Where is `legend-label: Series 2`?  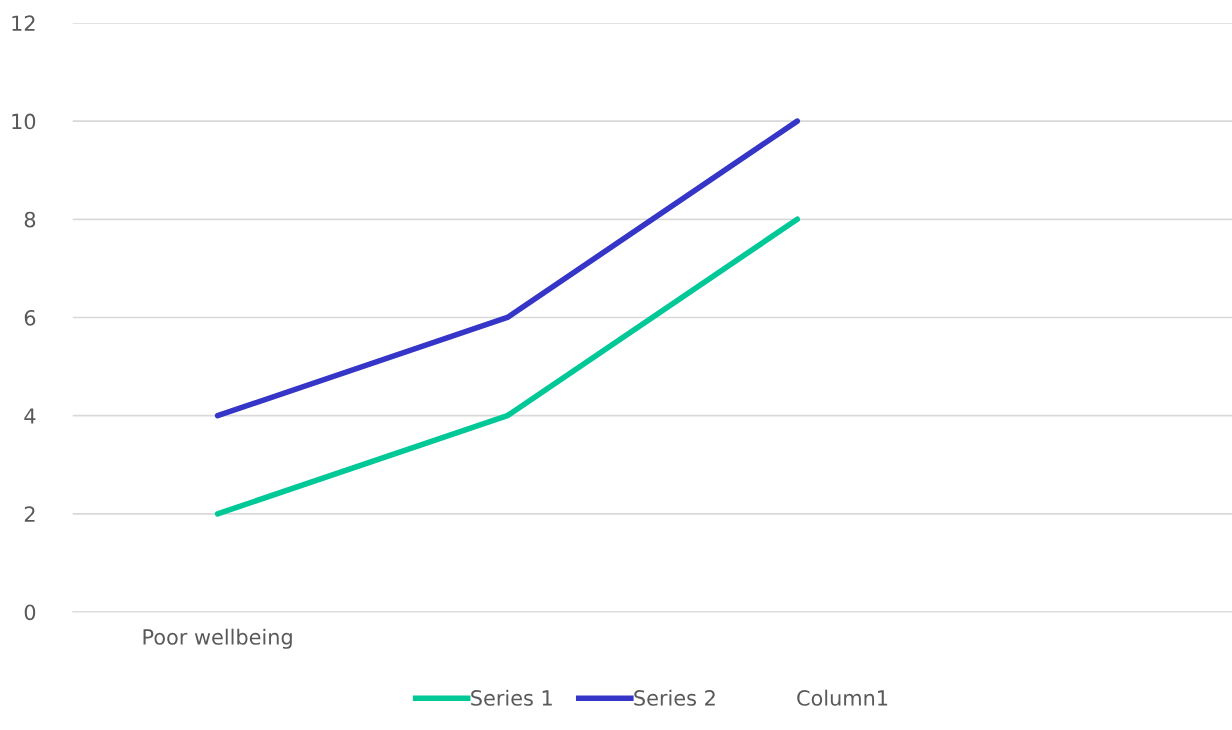 legend-label: Series 2 is located at coordinates (674, 697).